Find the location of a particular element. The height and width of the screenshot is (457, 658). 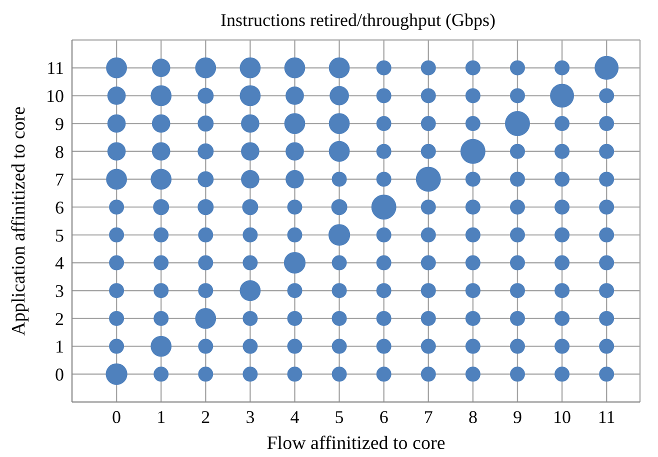

x-tick-label: 2 is located at coordinates (205, 416).